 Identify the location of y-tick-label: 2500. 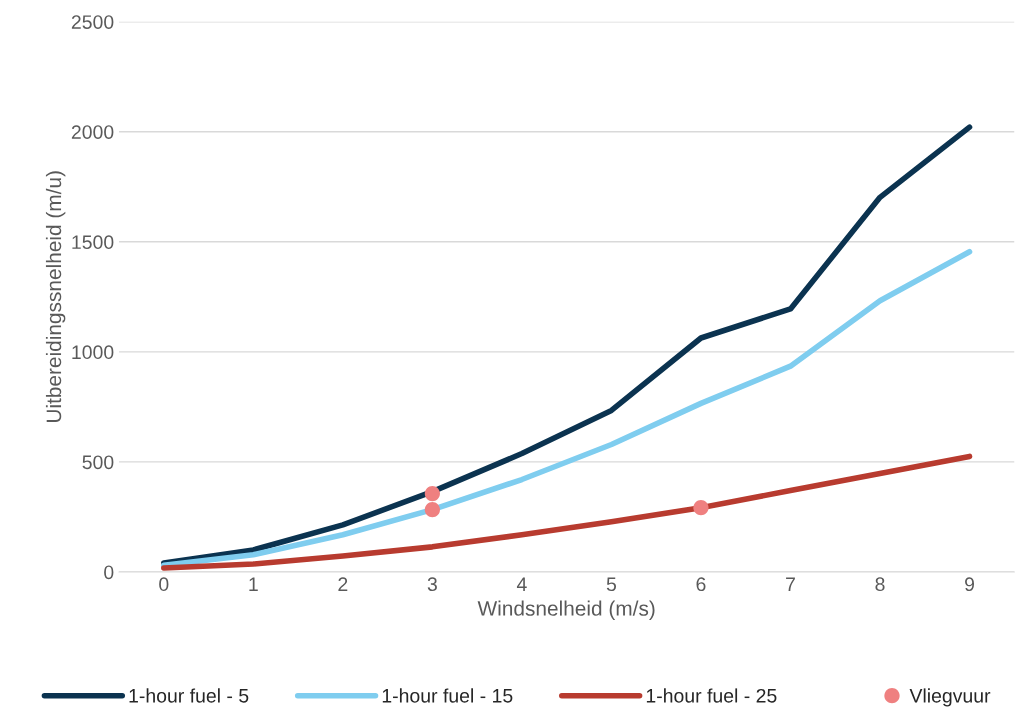
(92, 22).